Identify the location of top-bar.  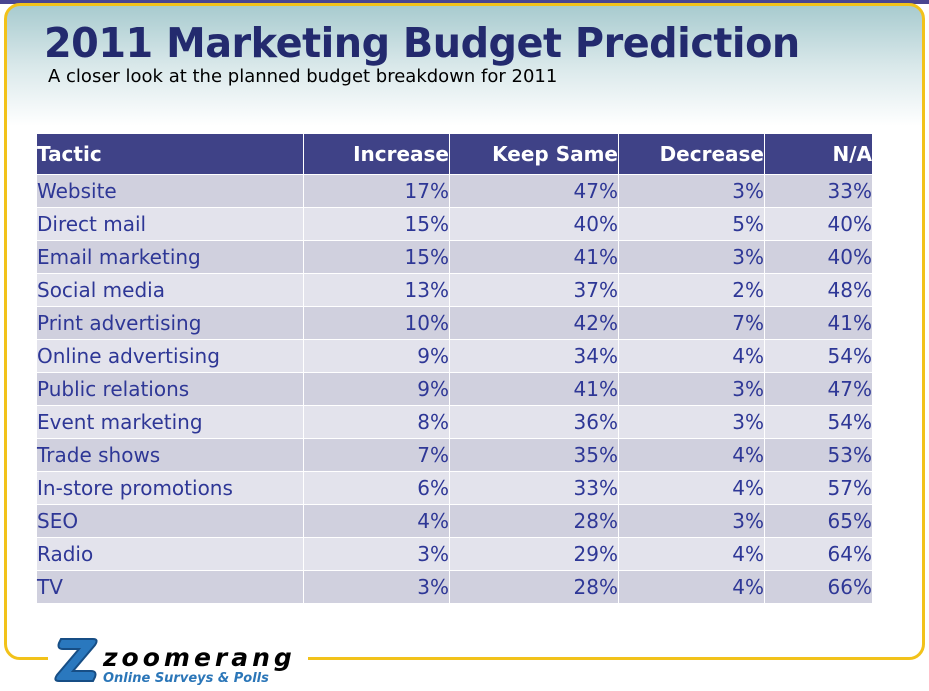
(464, 2).